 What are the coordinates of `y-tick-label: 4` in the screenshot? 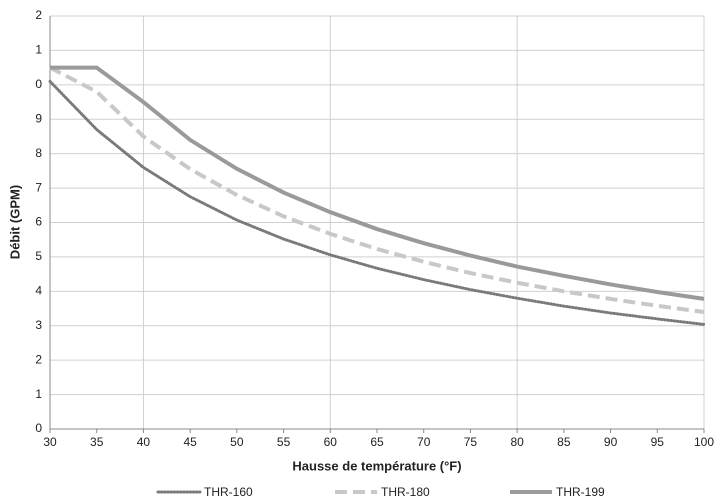 It's located at (38, 291).